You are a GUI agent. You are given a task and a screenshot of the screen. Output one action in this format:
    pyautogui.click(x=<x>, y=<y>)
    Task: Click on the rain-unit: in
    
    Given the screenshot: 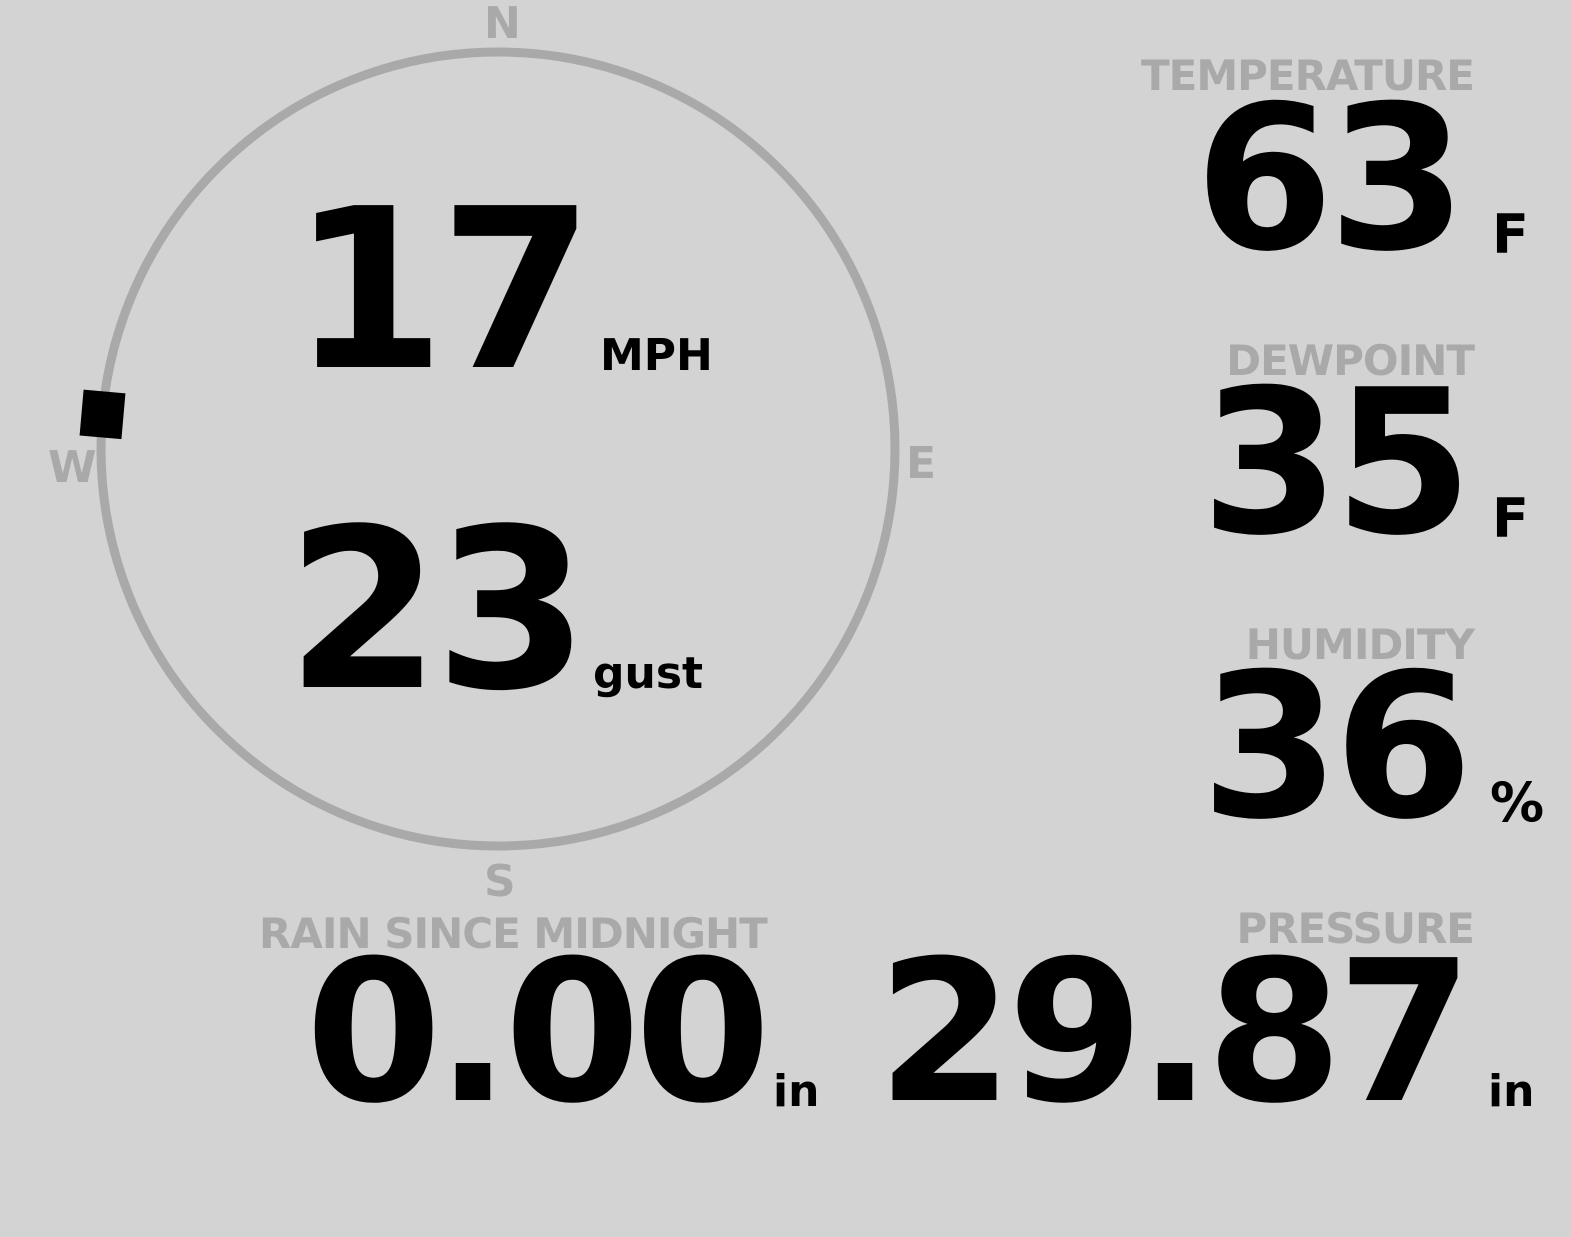 What is the action you would take?
    pyautogui.click(x=796, y=1091)
    